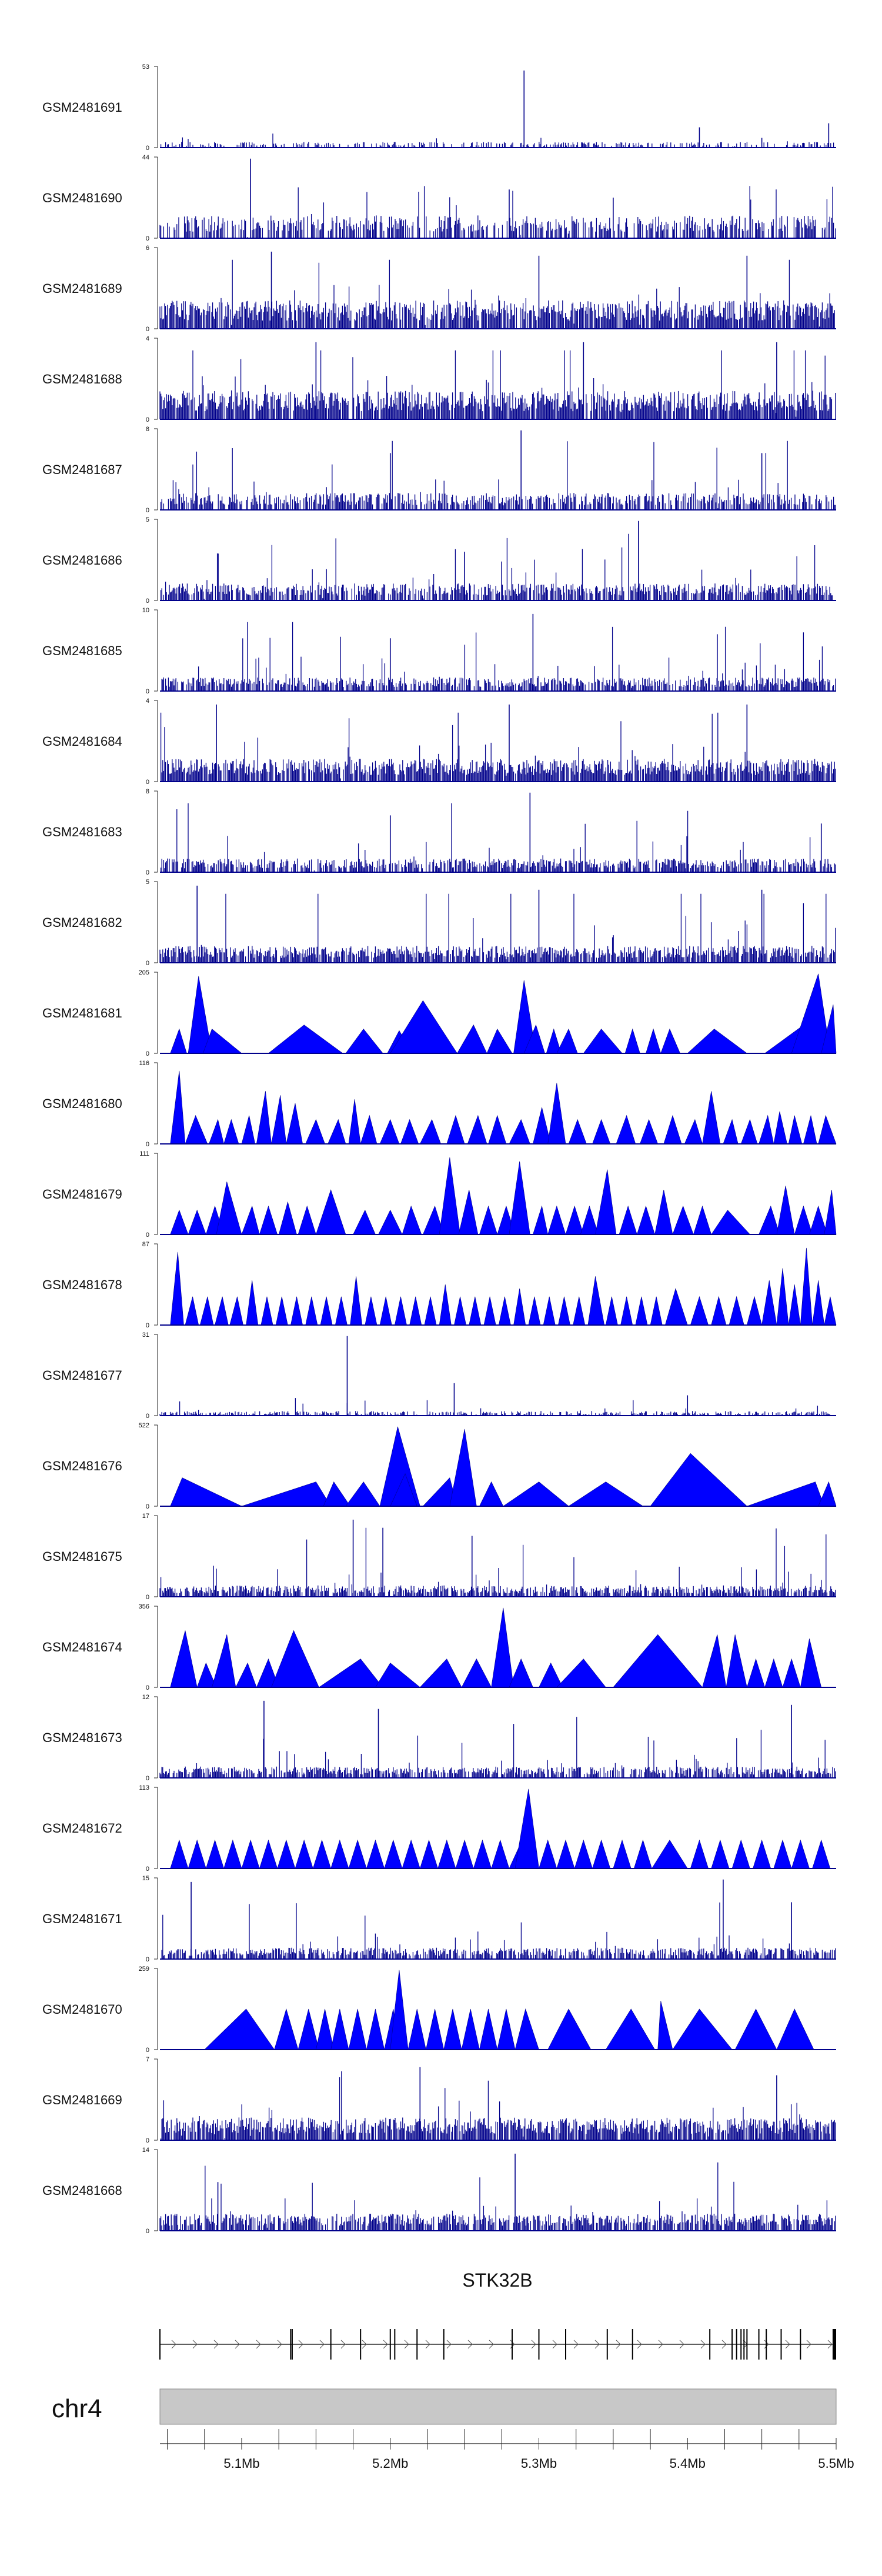 The image size is (882, 2576). I want to click on track-gsm2481672: GSM2481672 113 0, so click(439, 1828).